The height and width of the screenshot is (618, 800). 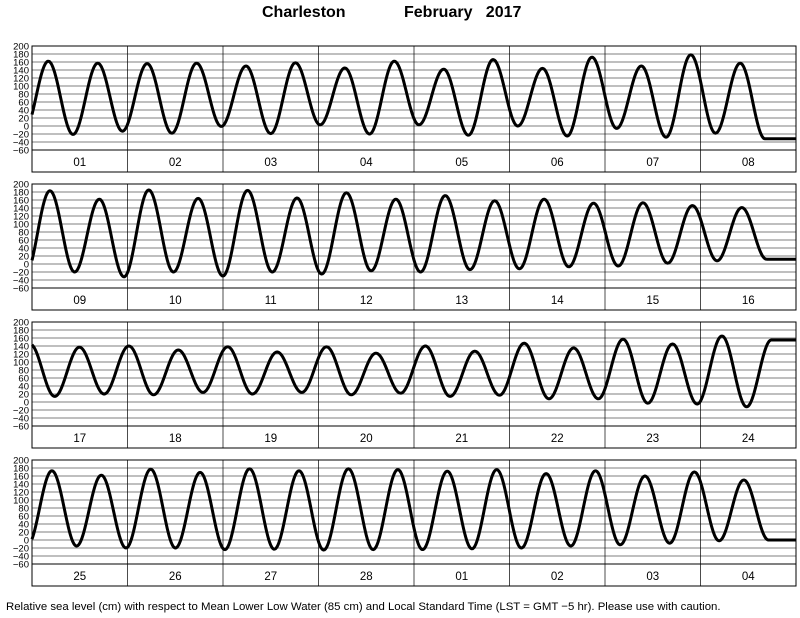 I want to click on day-label: 16, so click(x=748, y=301).